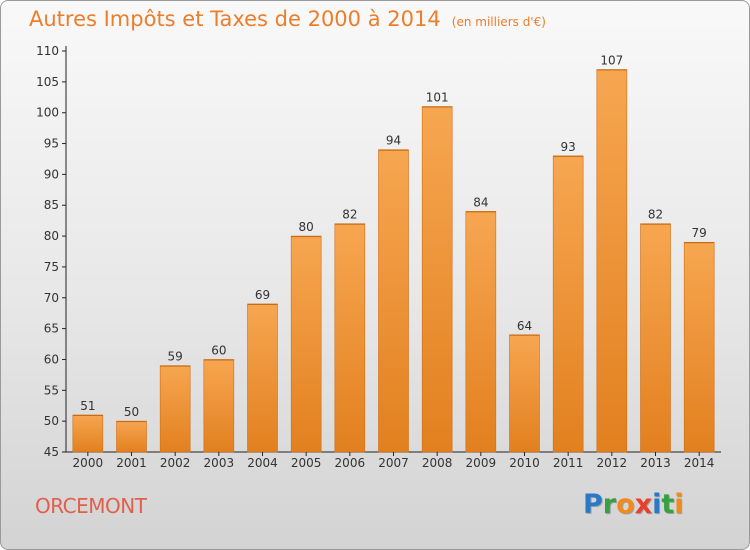  What do you see at coordinates (51, 236) in the screenshot?
I see `y-tick-label: 80` at bounding box center [51, 236].